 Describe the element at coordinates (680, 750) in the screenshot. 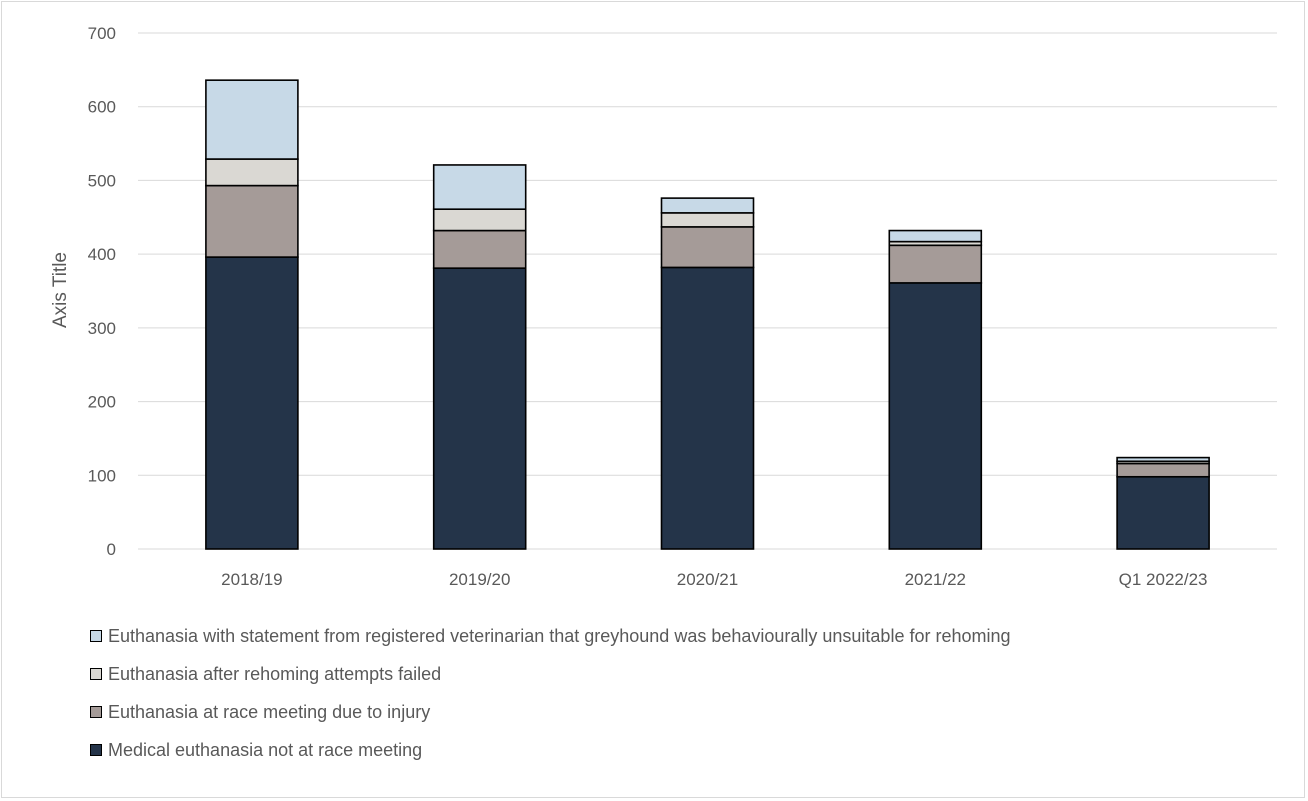

I see `legend-item: Medical euthanasia not at race meeting` at that location.